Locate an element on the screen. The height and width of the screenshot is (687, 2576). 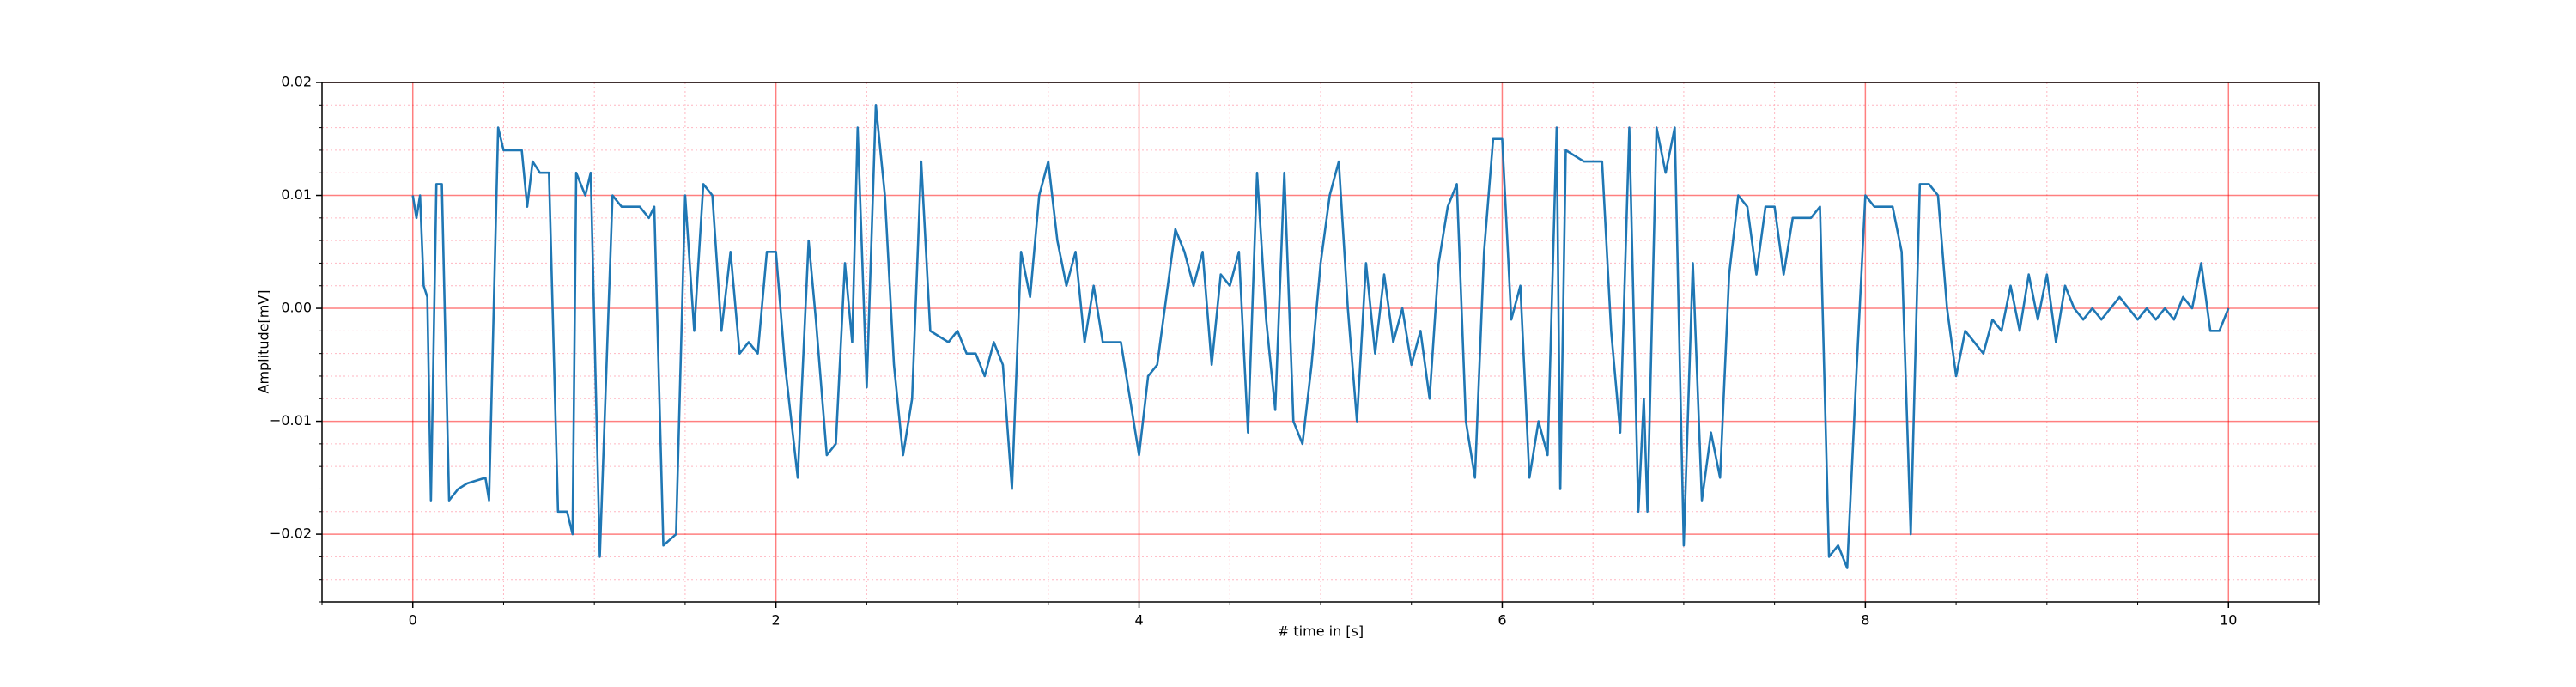
x-tick-label: 2 is located at coordinates (777, 620).